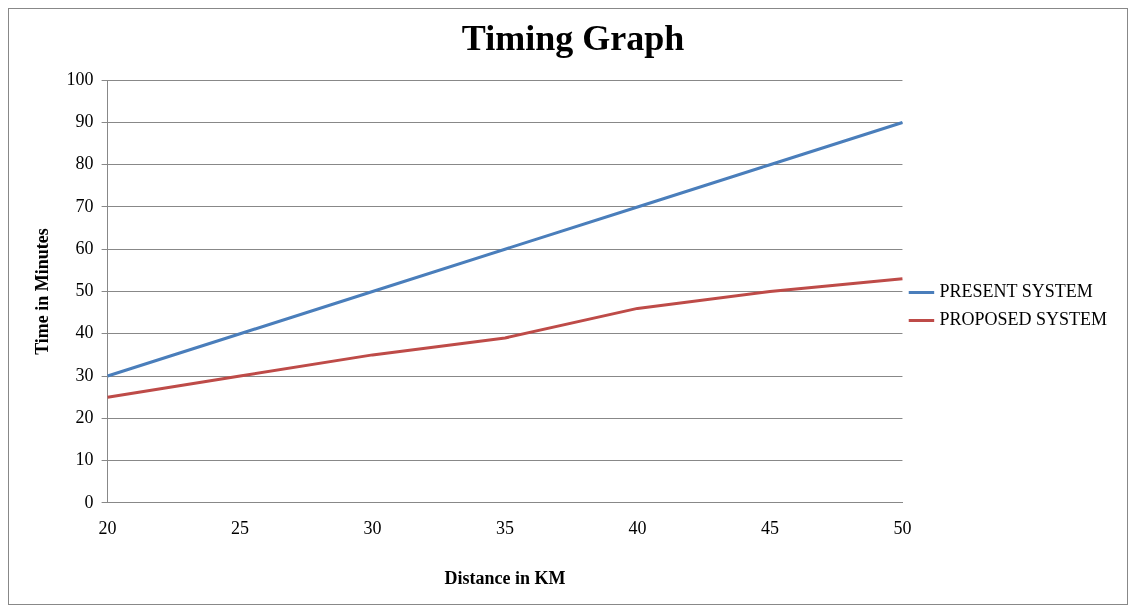 This screenshot has height=613, width=1136. What do you see at coordinates (372, 528) in the screenshot?
I see `x-tick-label: 30` at bounding box center [372, 528].